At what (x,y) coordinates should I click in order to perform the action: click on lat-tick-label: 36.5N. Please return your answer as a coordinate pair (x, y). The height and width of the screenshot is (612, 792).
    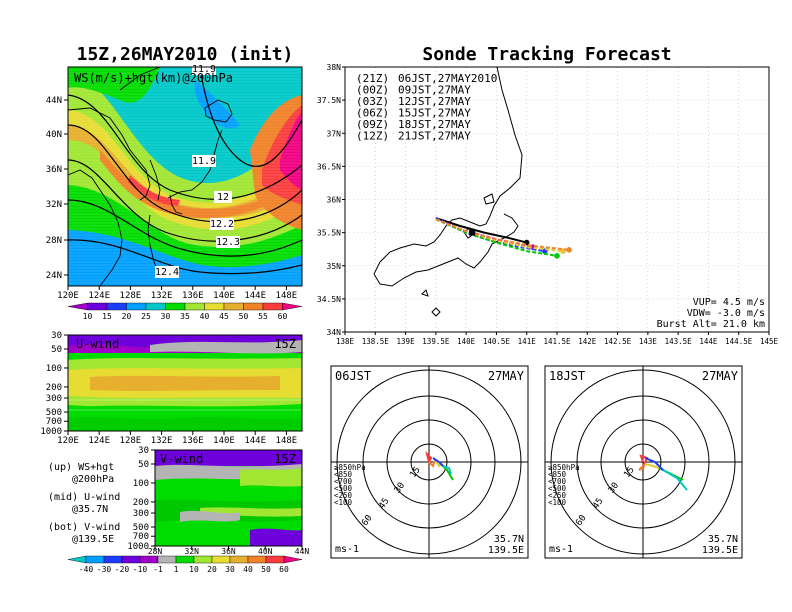
    Looking at the image, I should click on (329, 166).